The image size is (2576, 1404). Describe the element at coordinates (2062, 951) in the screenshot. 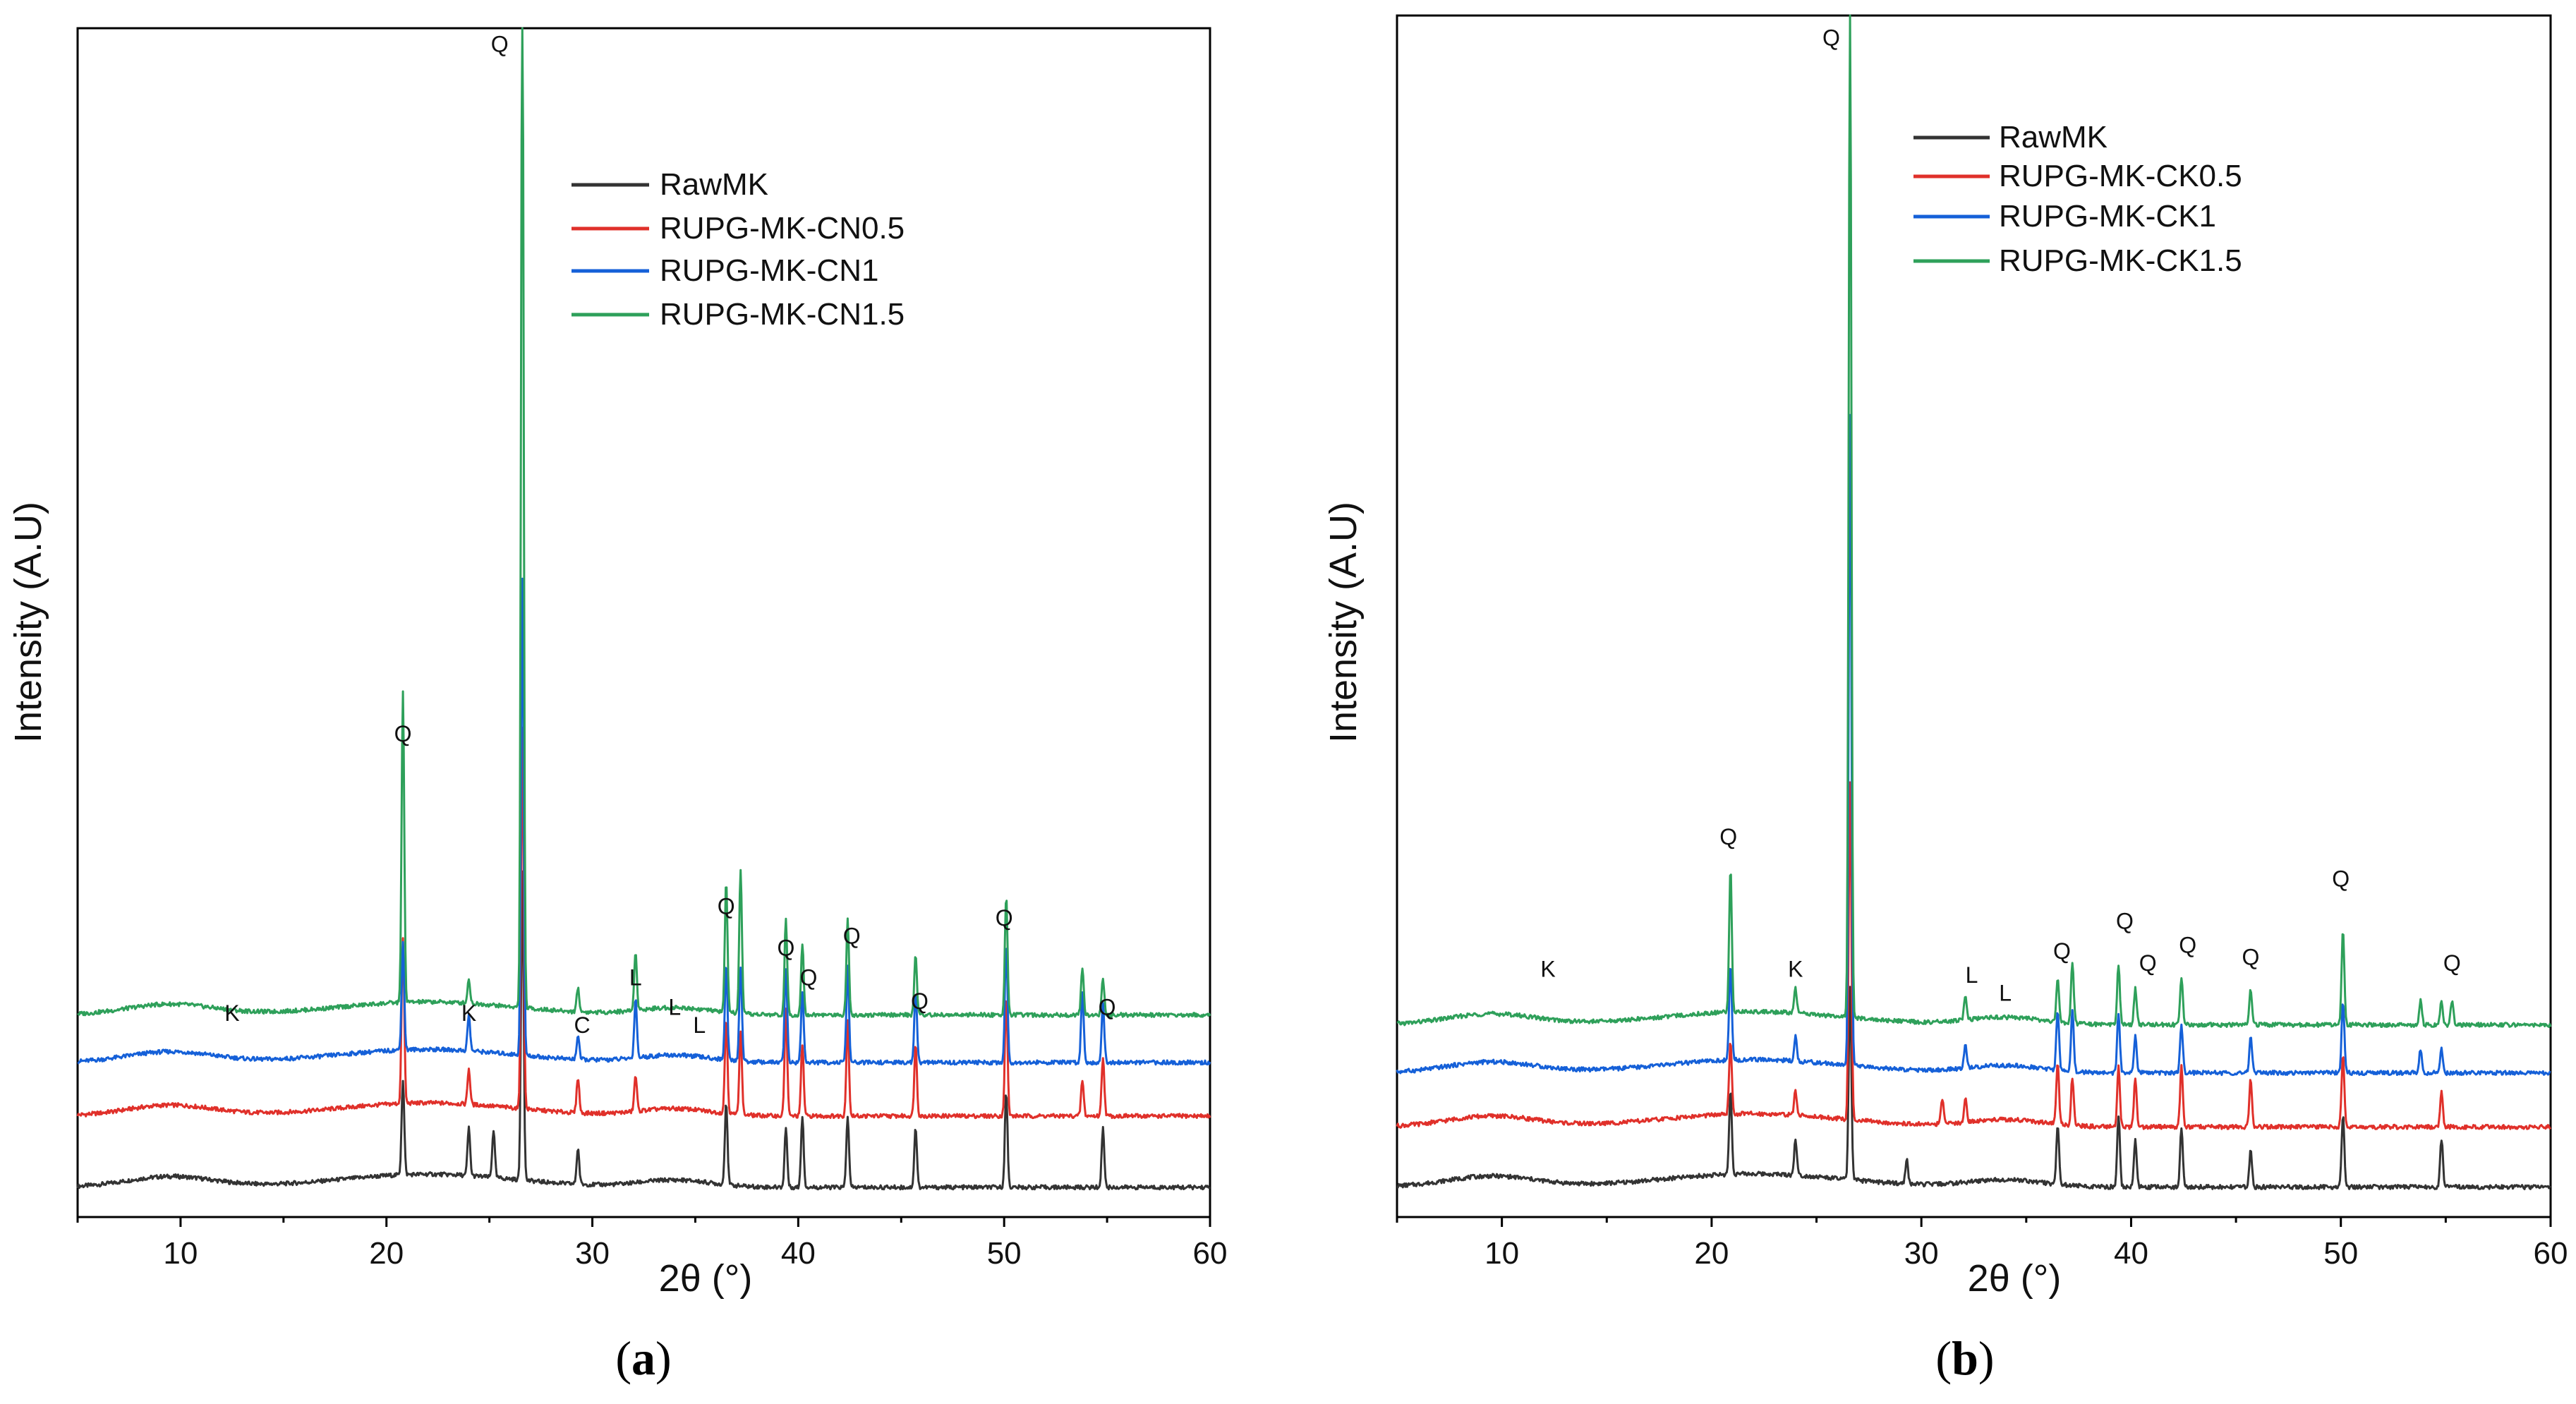

I see `panel-b-peak-label-6: Q` at that location.